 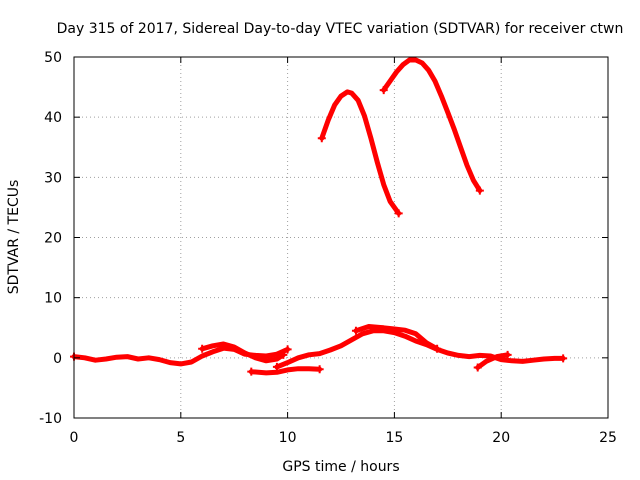 I want to click on y-tick-label: 10, so click(x=53, y=299).